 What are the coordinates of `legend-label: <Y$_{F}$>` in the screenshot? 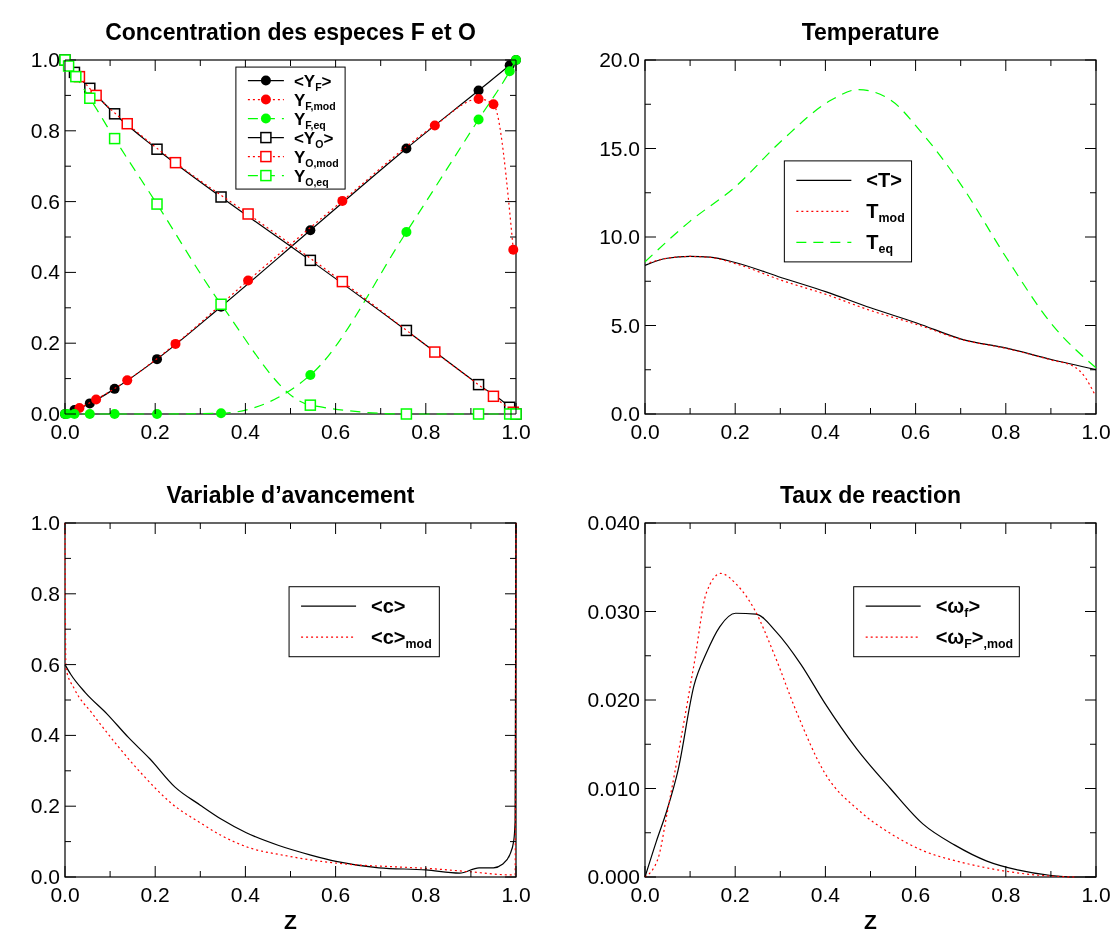 It's located at (312, 82).